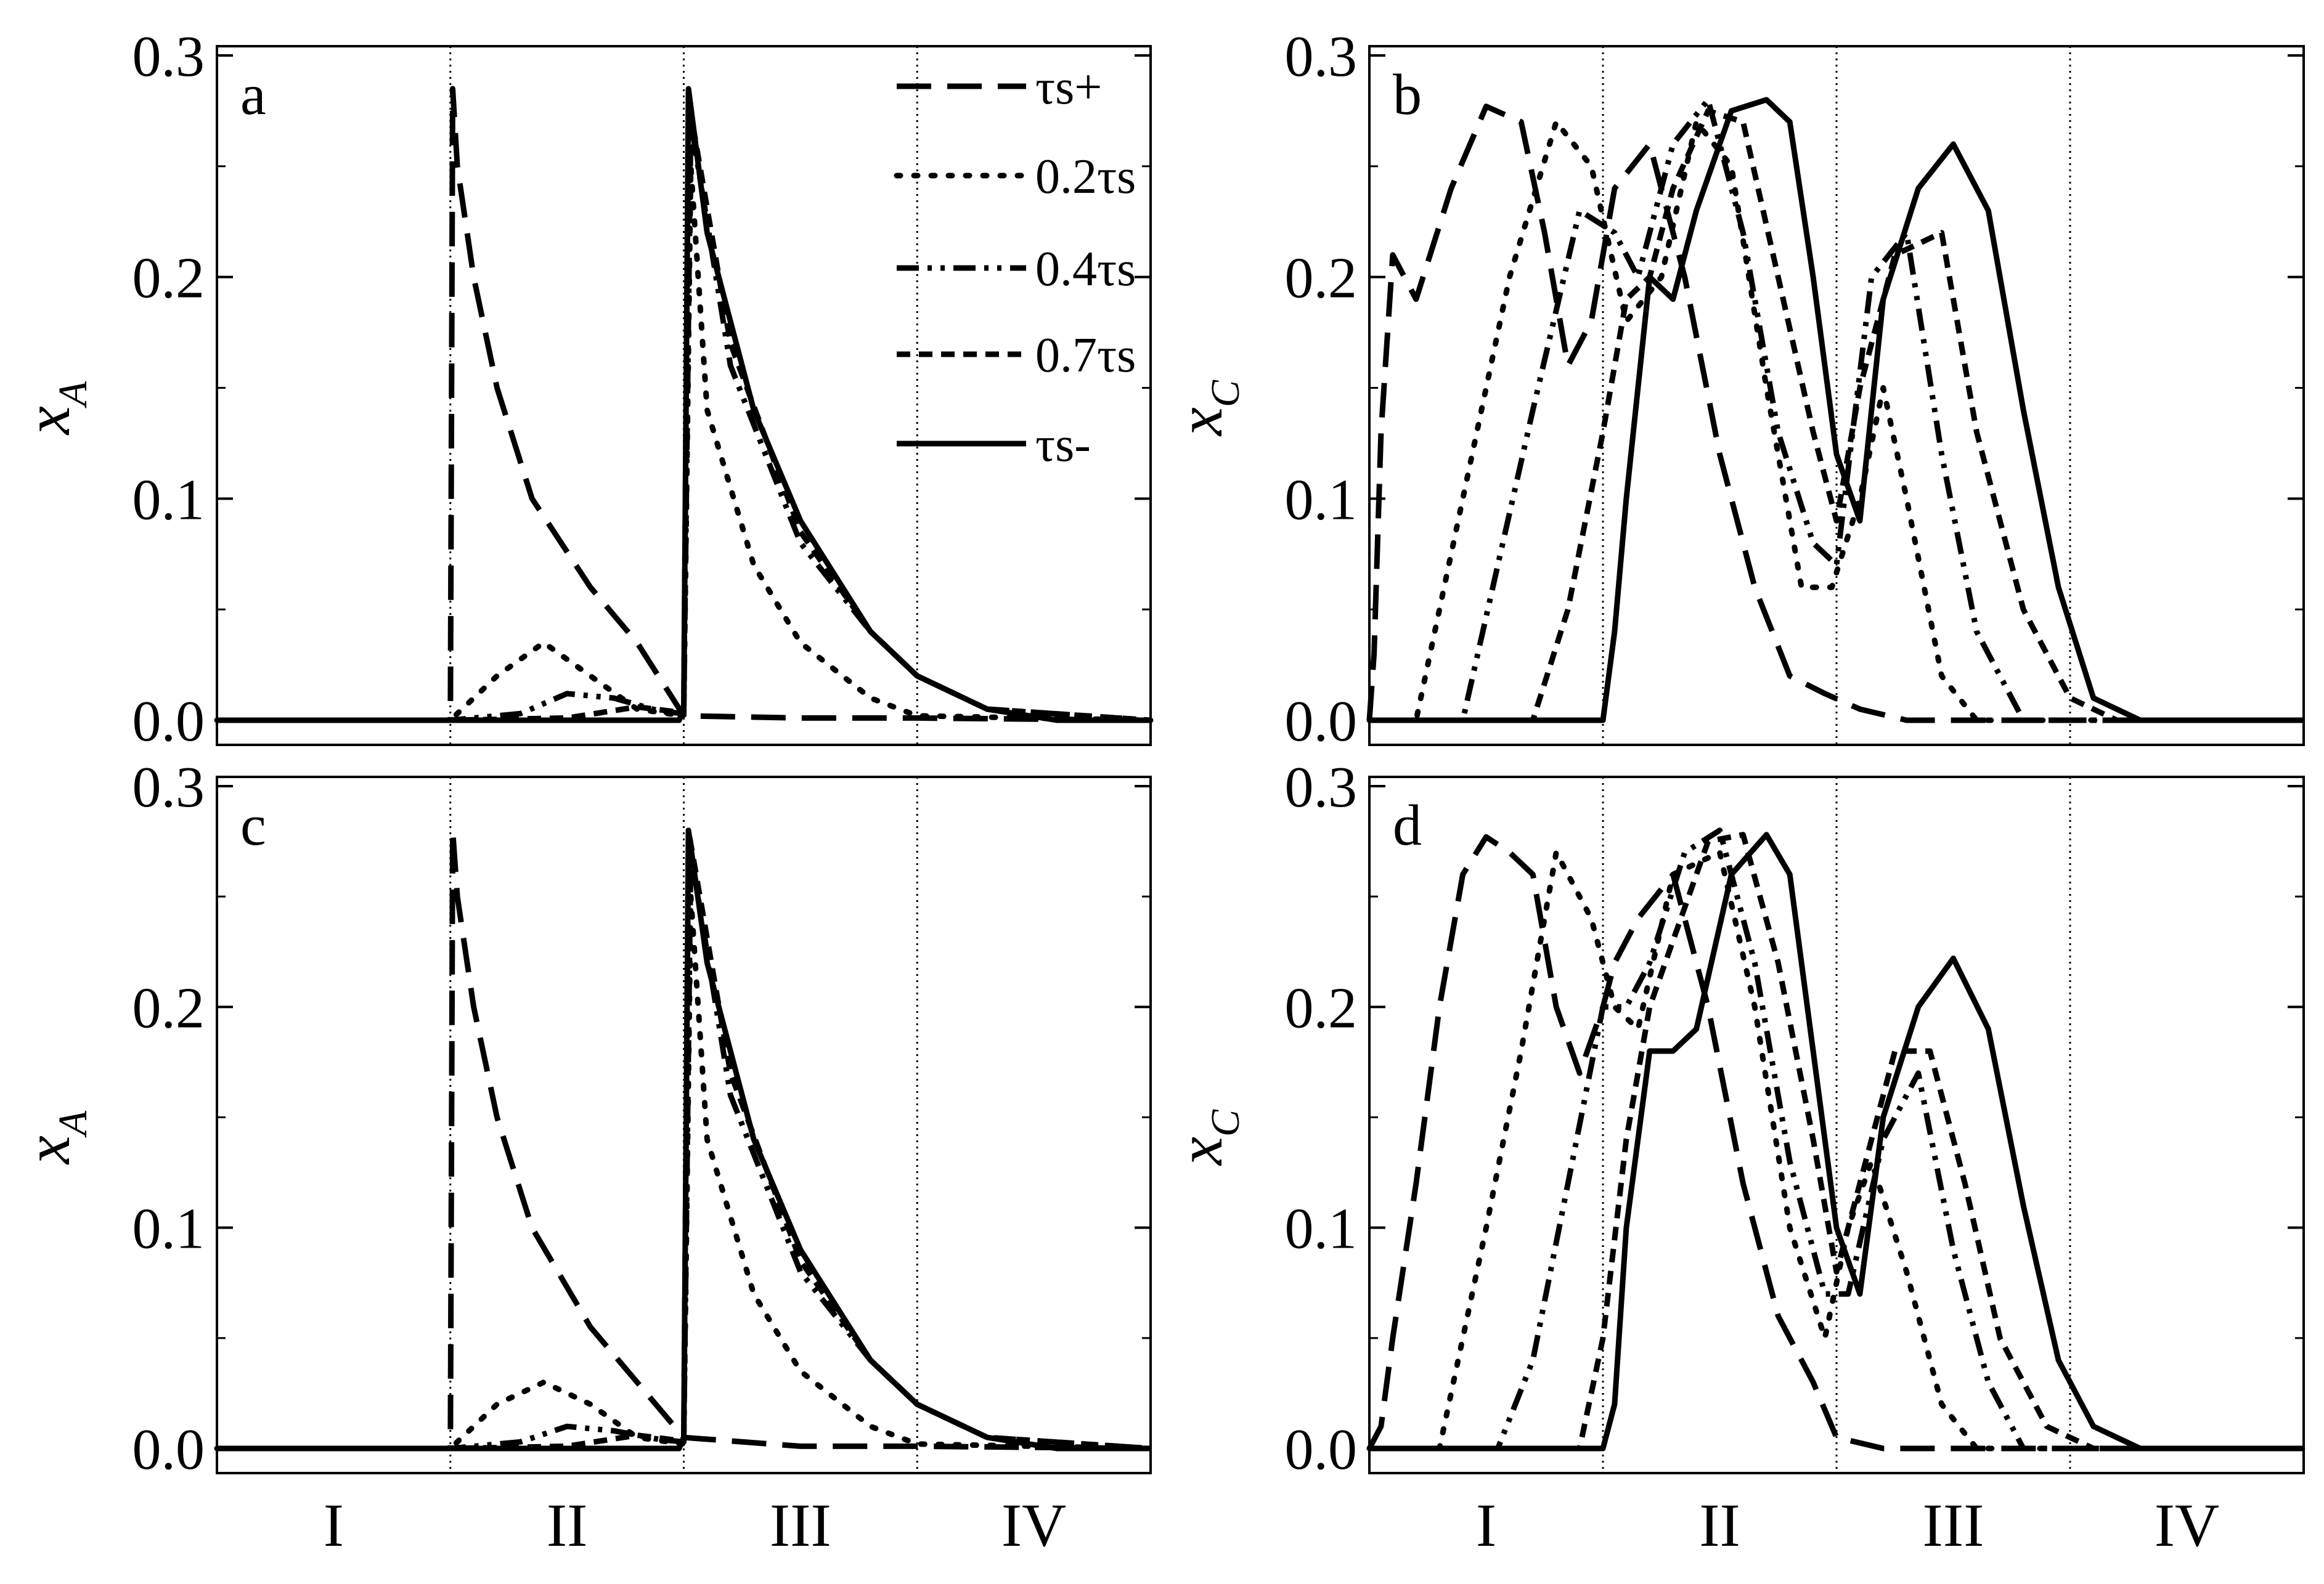  I want to click on panel-label: d, so click(1407, 826).